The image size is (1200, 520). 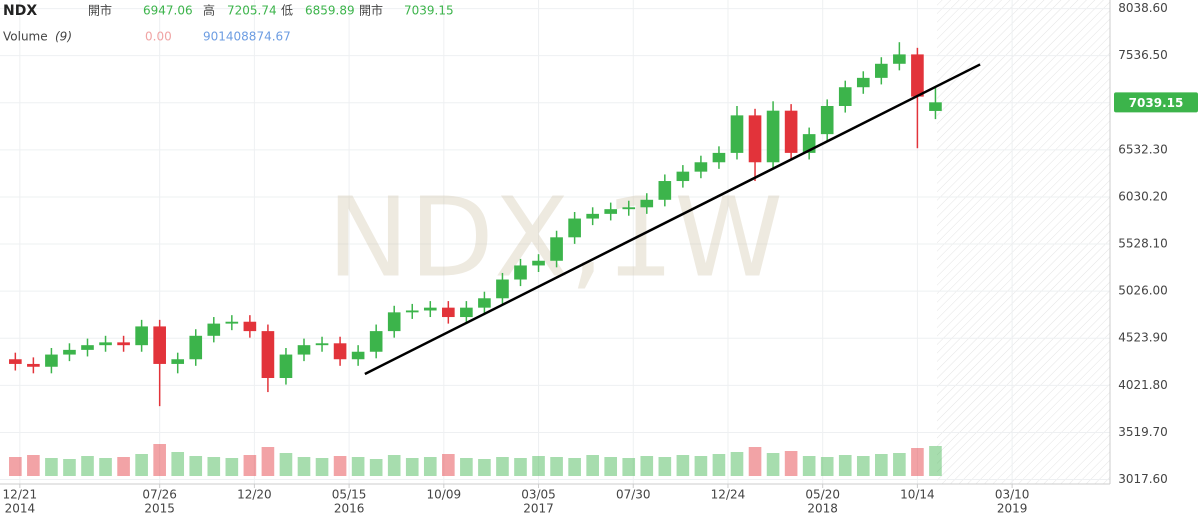 I want to click on y-tick-label: 4523.90, so click(x=1143, y=338).